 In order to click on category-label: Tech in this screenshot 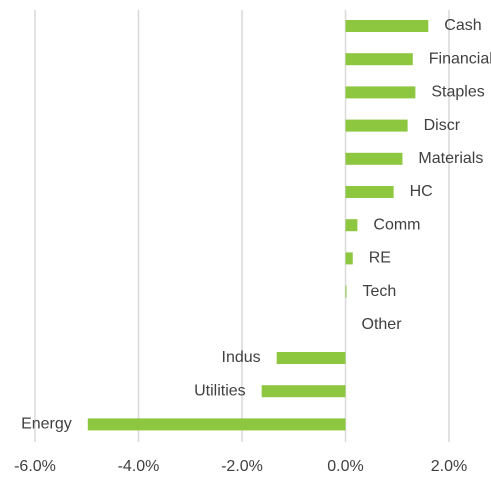, I will do `click(380, 291)`.